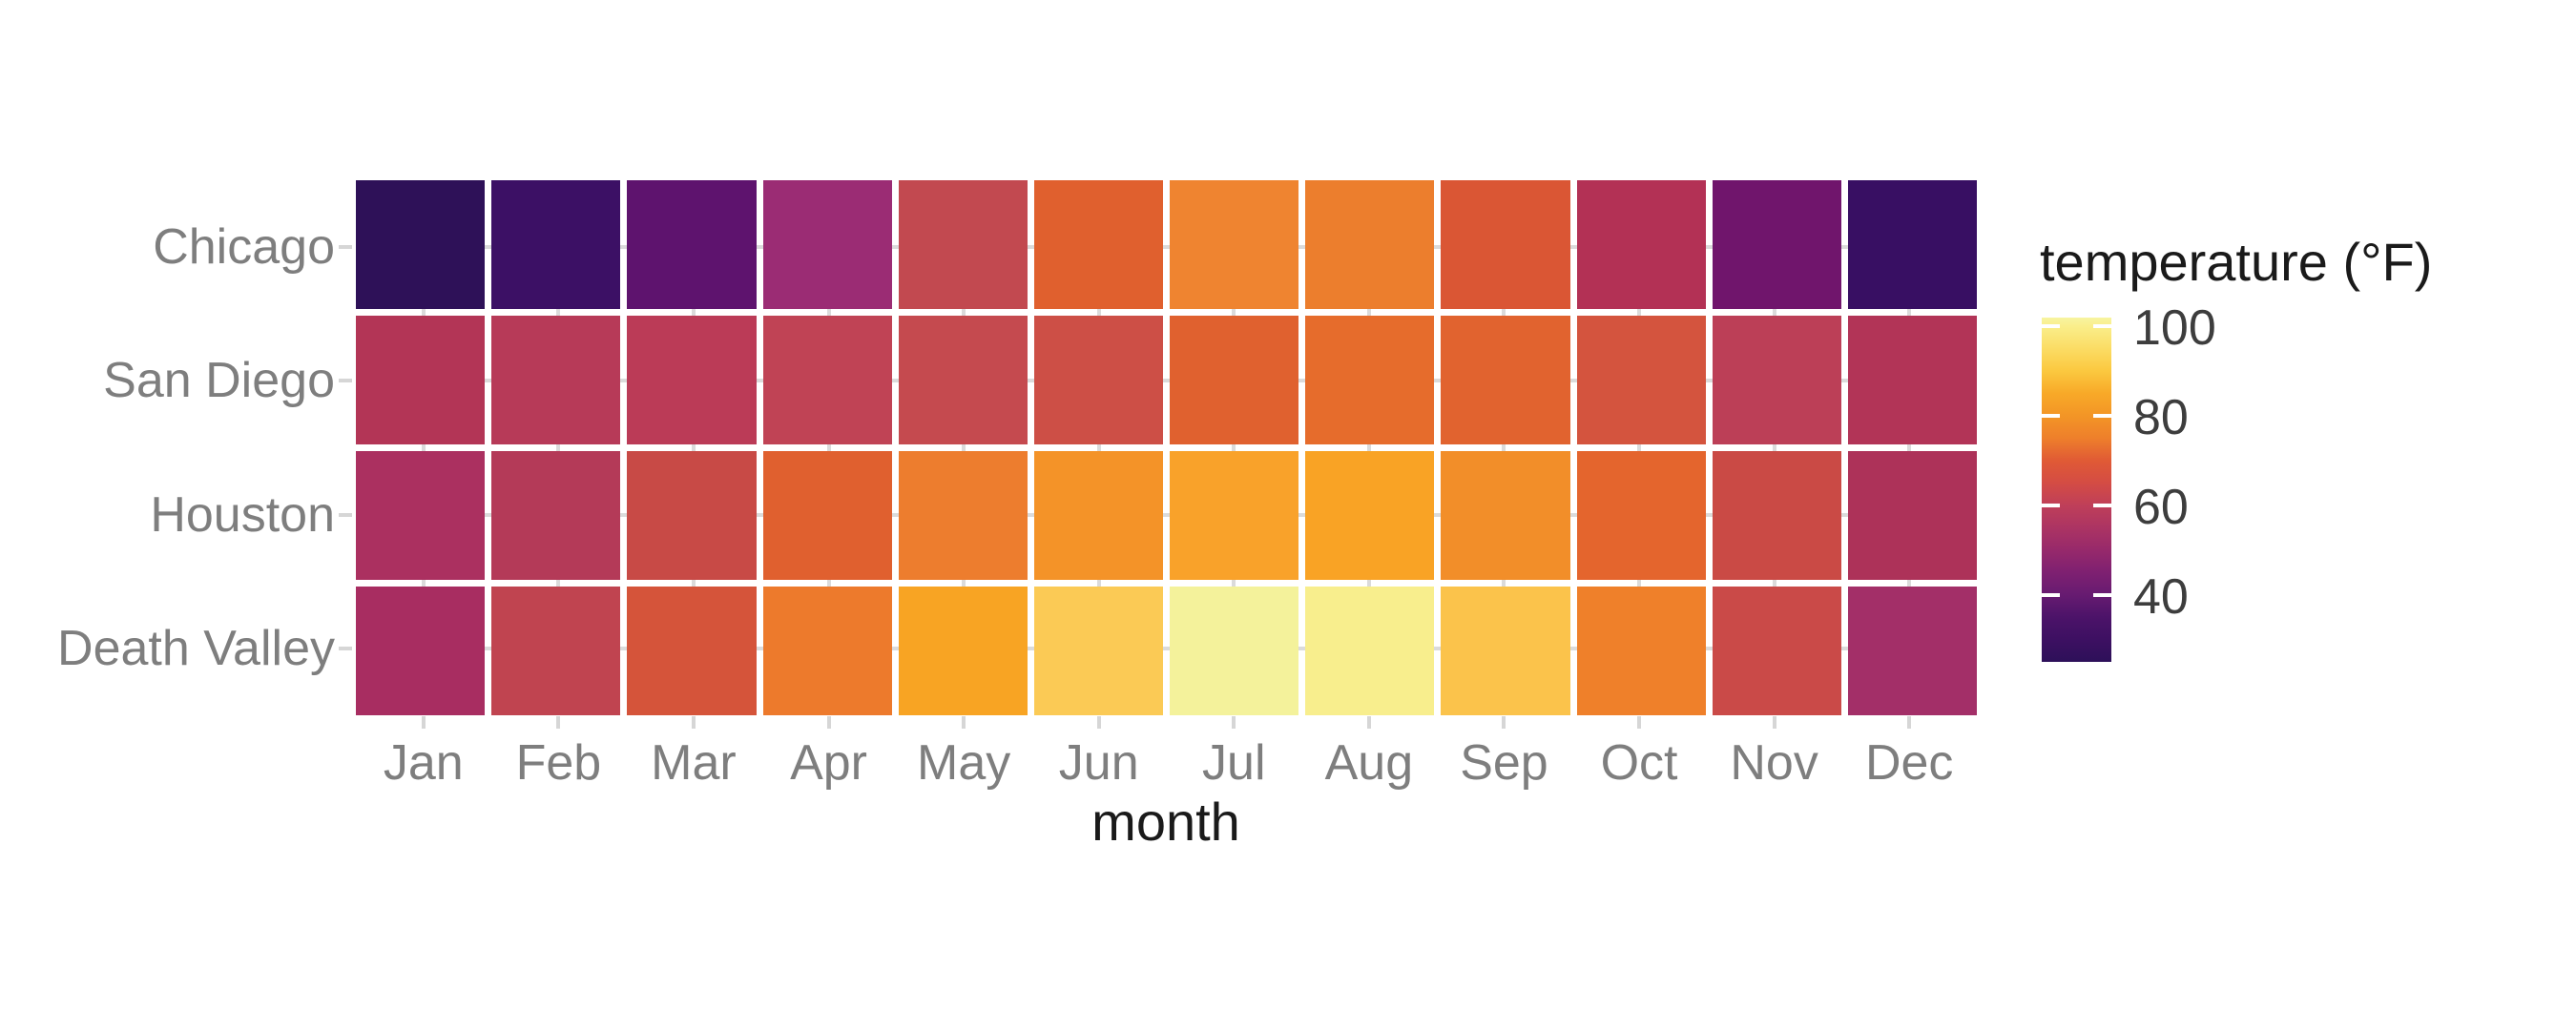 Image resolution: width=2576 pixels, height=1030 pixels. I want to click on heatmap-cell-houston-nov, so click(1776, 515).